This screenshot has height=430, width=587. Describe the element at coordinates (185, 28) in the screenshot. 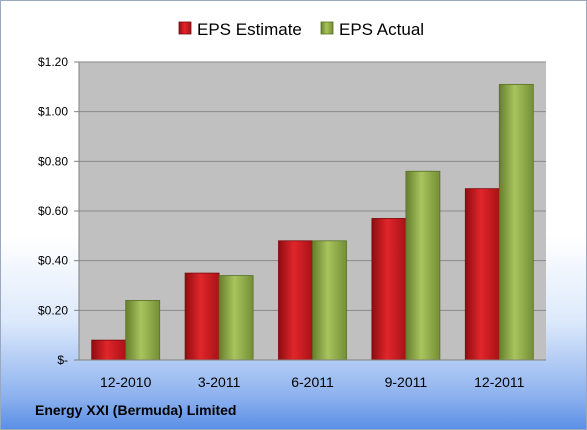

I see `legend-swatch-eps-estimate` at that location.